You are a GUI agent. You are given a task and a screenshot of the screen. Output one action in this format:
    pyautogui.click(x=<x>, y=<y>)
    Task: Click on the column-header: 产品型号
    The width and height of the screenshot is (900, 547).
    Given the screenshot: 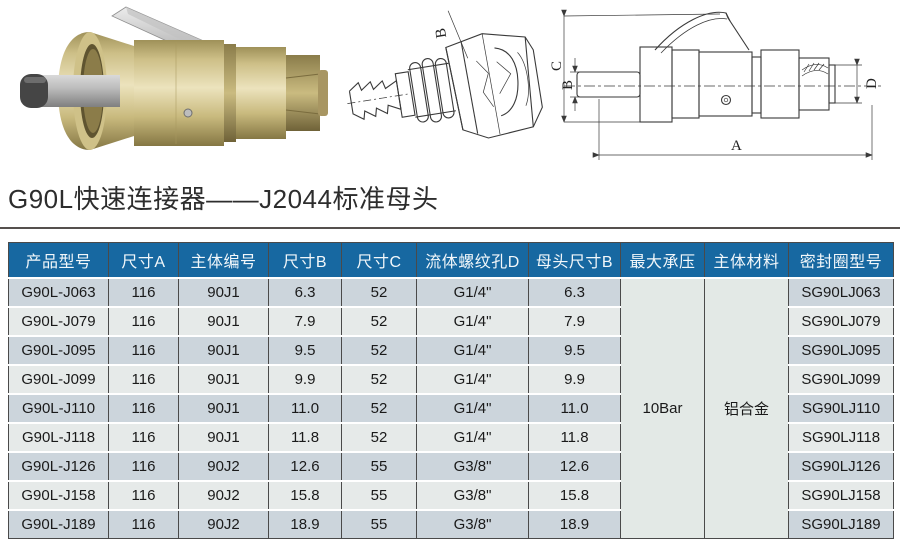 What is the action you would take?
    pyautogui.click(x=58, y=260)
    